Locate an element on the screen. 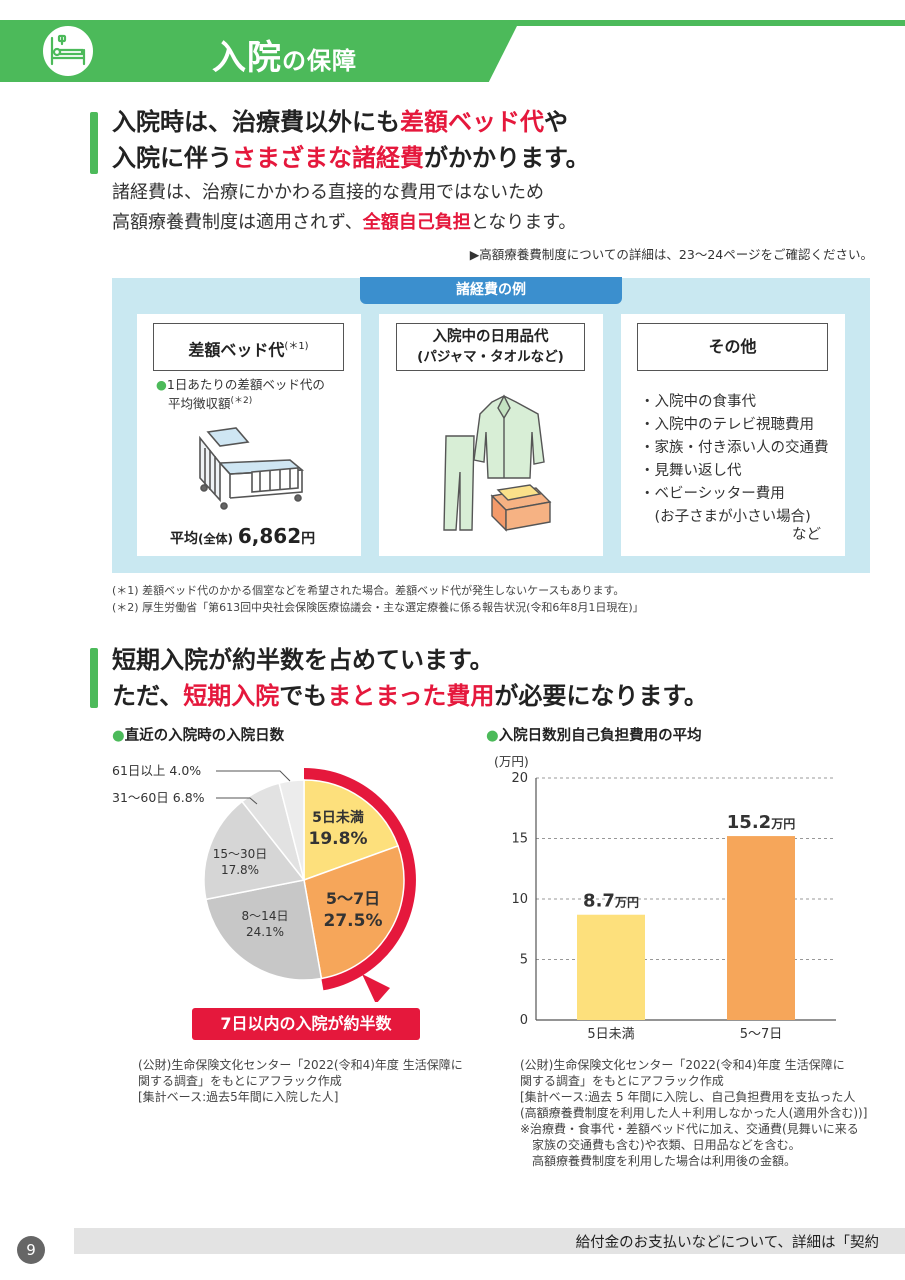 The width and height of the screenshot is (905, 1280). pie-label-over61: 61日以上 4.0% is located at coordinates (156, 770).